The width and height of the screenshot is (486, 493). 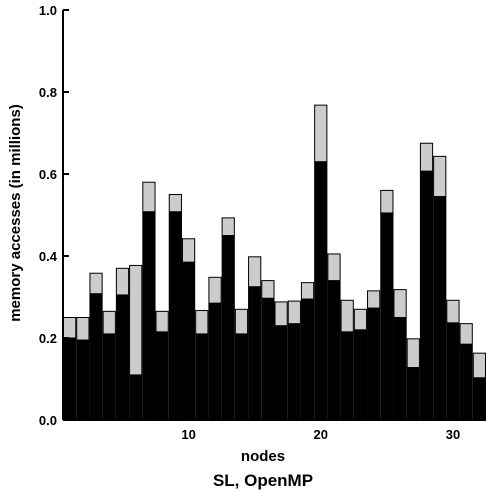 I want to click on bar-node-17-gray, so click(x=281, y=314).